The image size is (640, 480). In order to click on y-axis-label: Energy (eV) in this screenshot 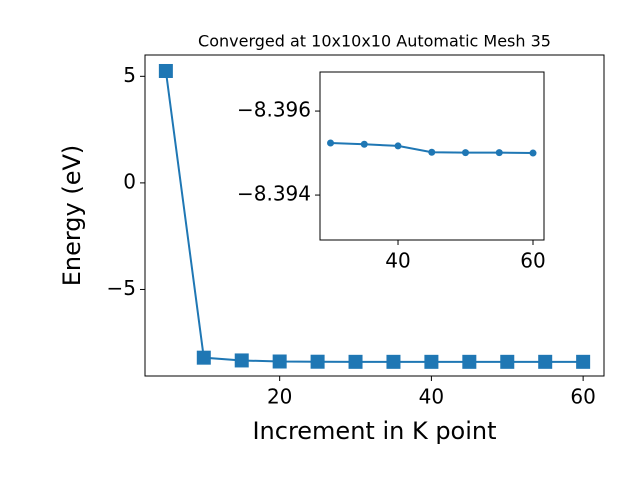, I will do `click(72, 216)`.